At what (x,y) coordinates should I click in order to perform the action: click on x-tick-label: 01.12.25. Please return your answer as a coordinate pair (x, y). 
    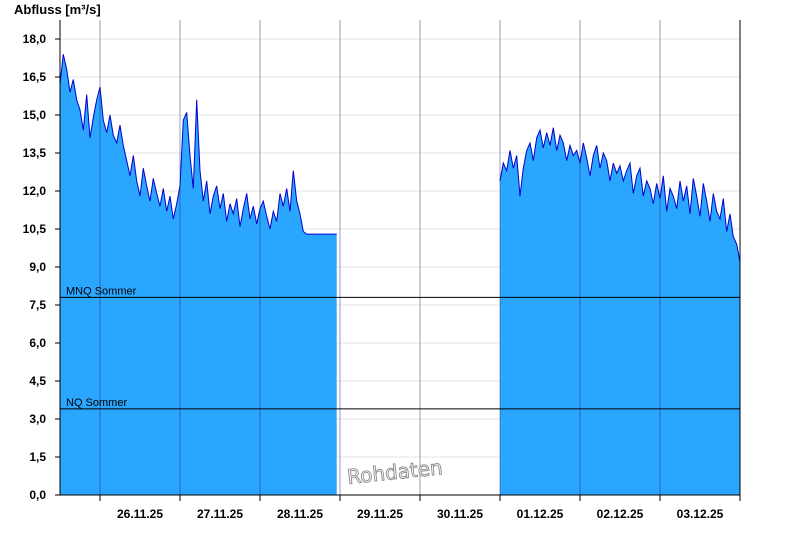
    Looking at the image, I should click on (540, 514).